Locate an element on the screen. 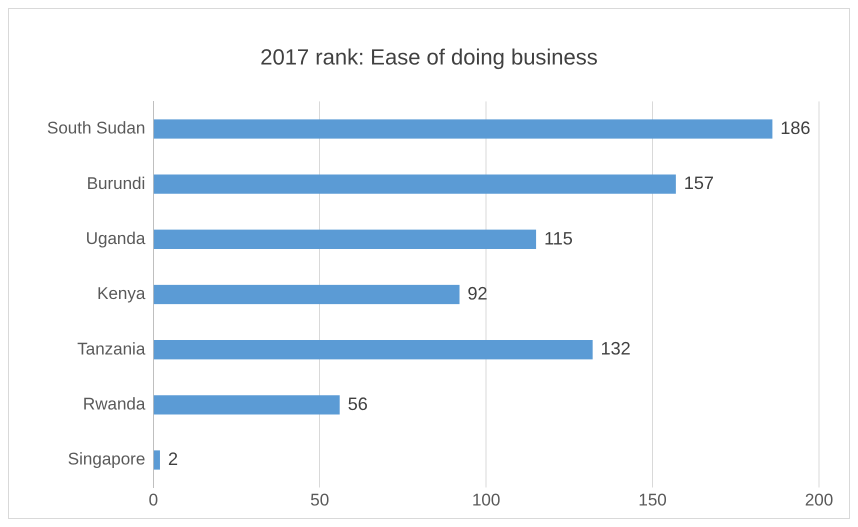  data-label: 115 is located at coordinates (558, 238).